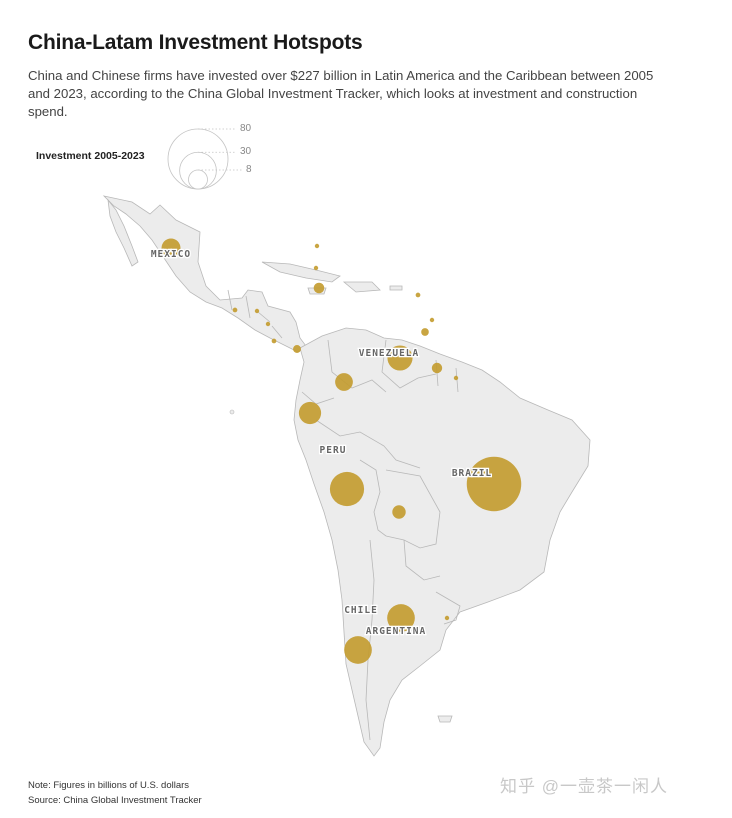 Image resolution: width=732 pixels, height=818 pixels. Describe the element at coordinates (268, 324) in the screenshot. I see `investment-bubble-nicaragua` at that location.